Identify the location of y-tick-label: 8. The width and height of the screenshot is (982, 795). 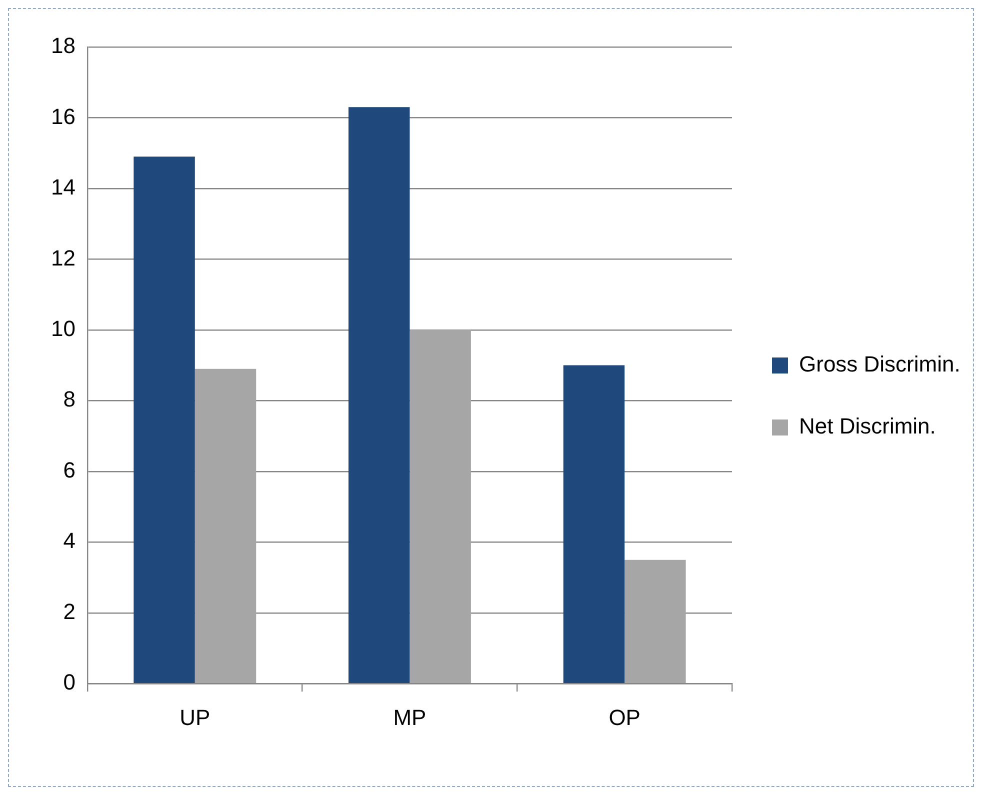
(69, 399).